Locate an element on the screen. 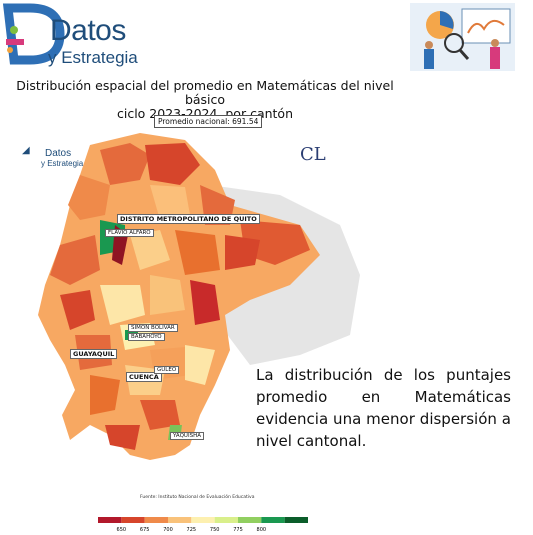  datos-logo-icon is located at coordinates (33, 34).